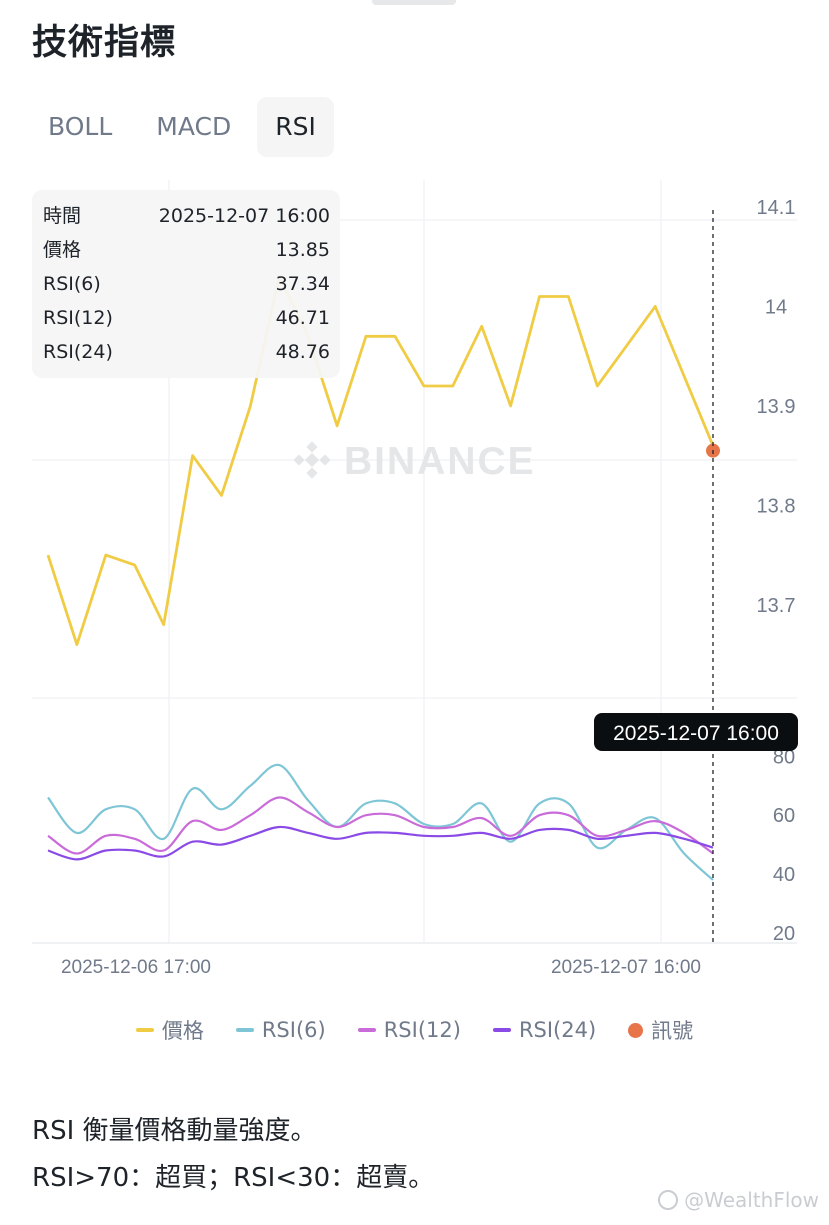 Image resolution: width=829 pixels, height=1225 pixels. Describe the element at coordinates (62, 250) in the screenshot. I see `tooltip-key: 價格` at that location.